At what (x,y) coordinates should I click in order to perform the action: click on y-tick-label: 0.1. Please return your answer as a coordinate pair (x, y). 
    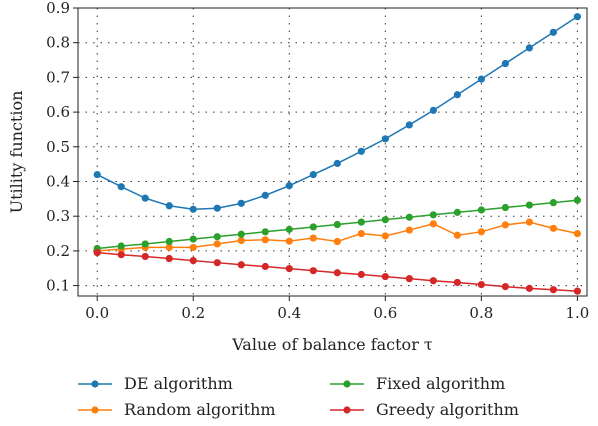
    Looking at the image, I should click on (58, 286).